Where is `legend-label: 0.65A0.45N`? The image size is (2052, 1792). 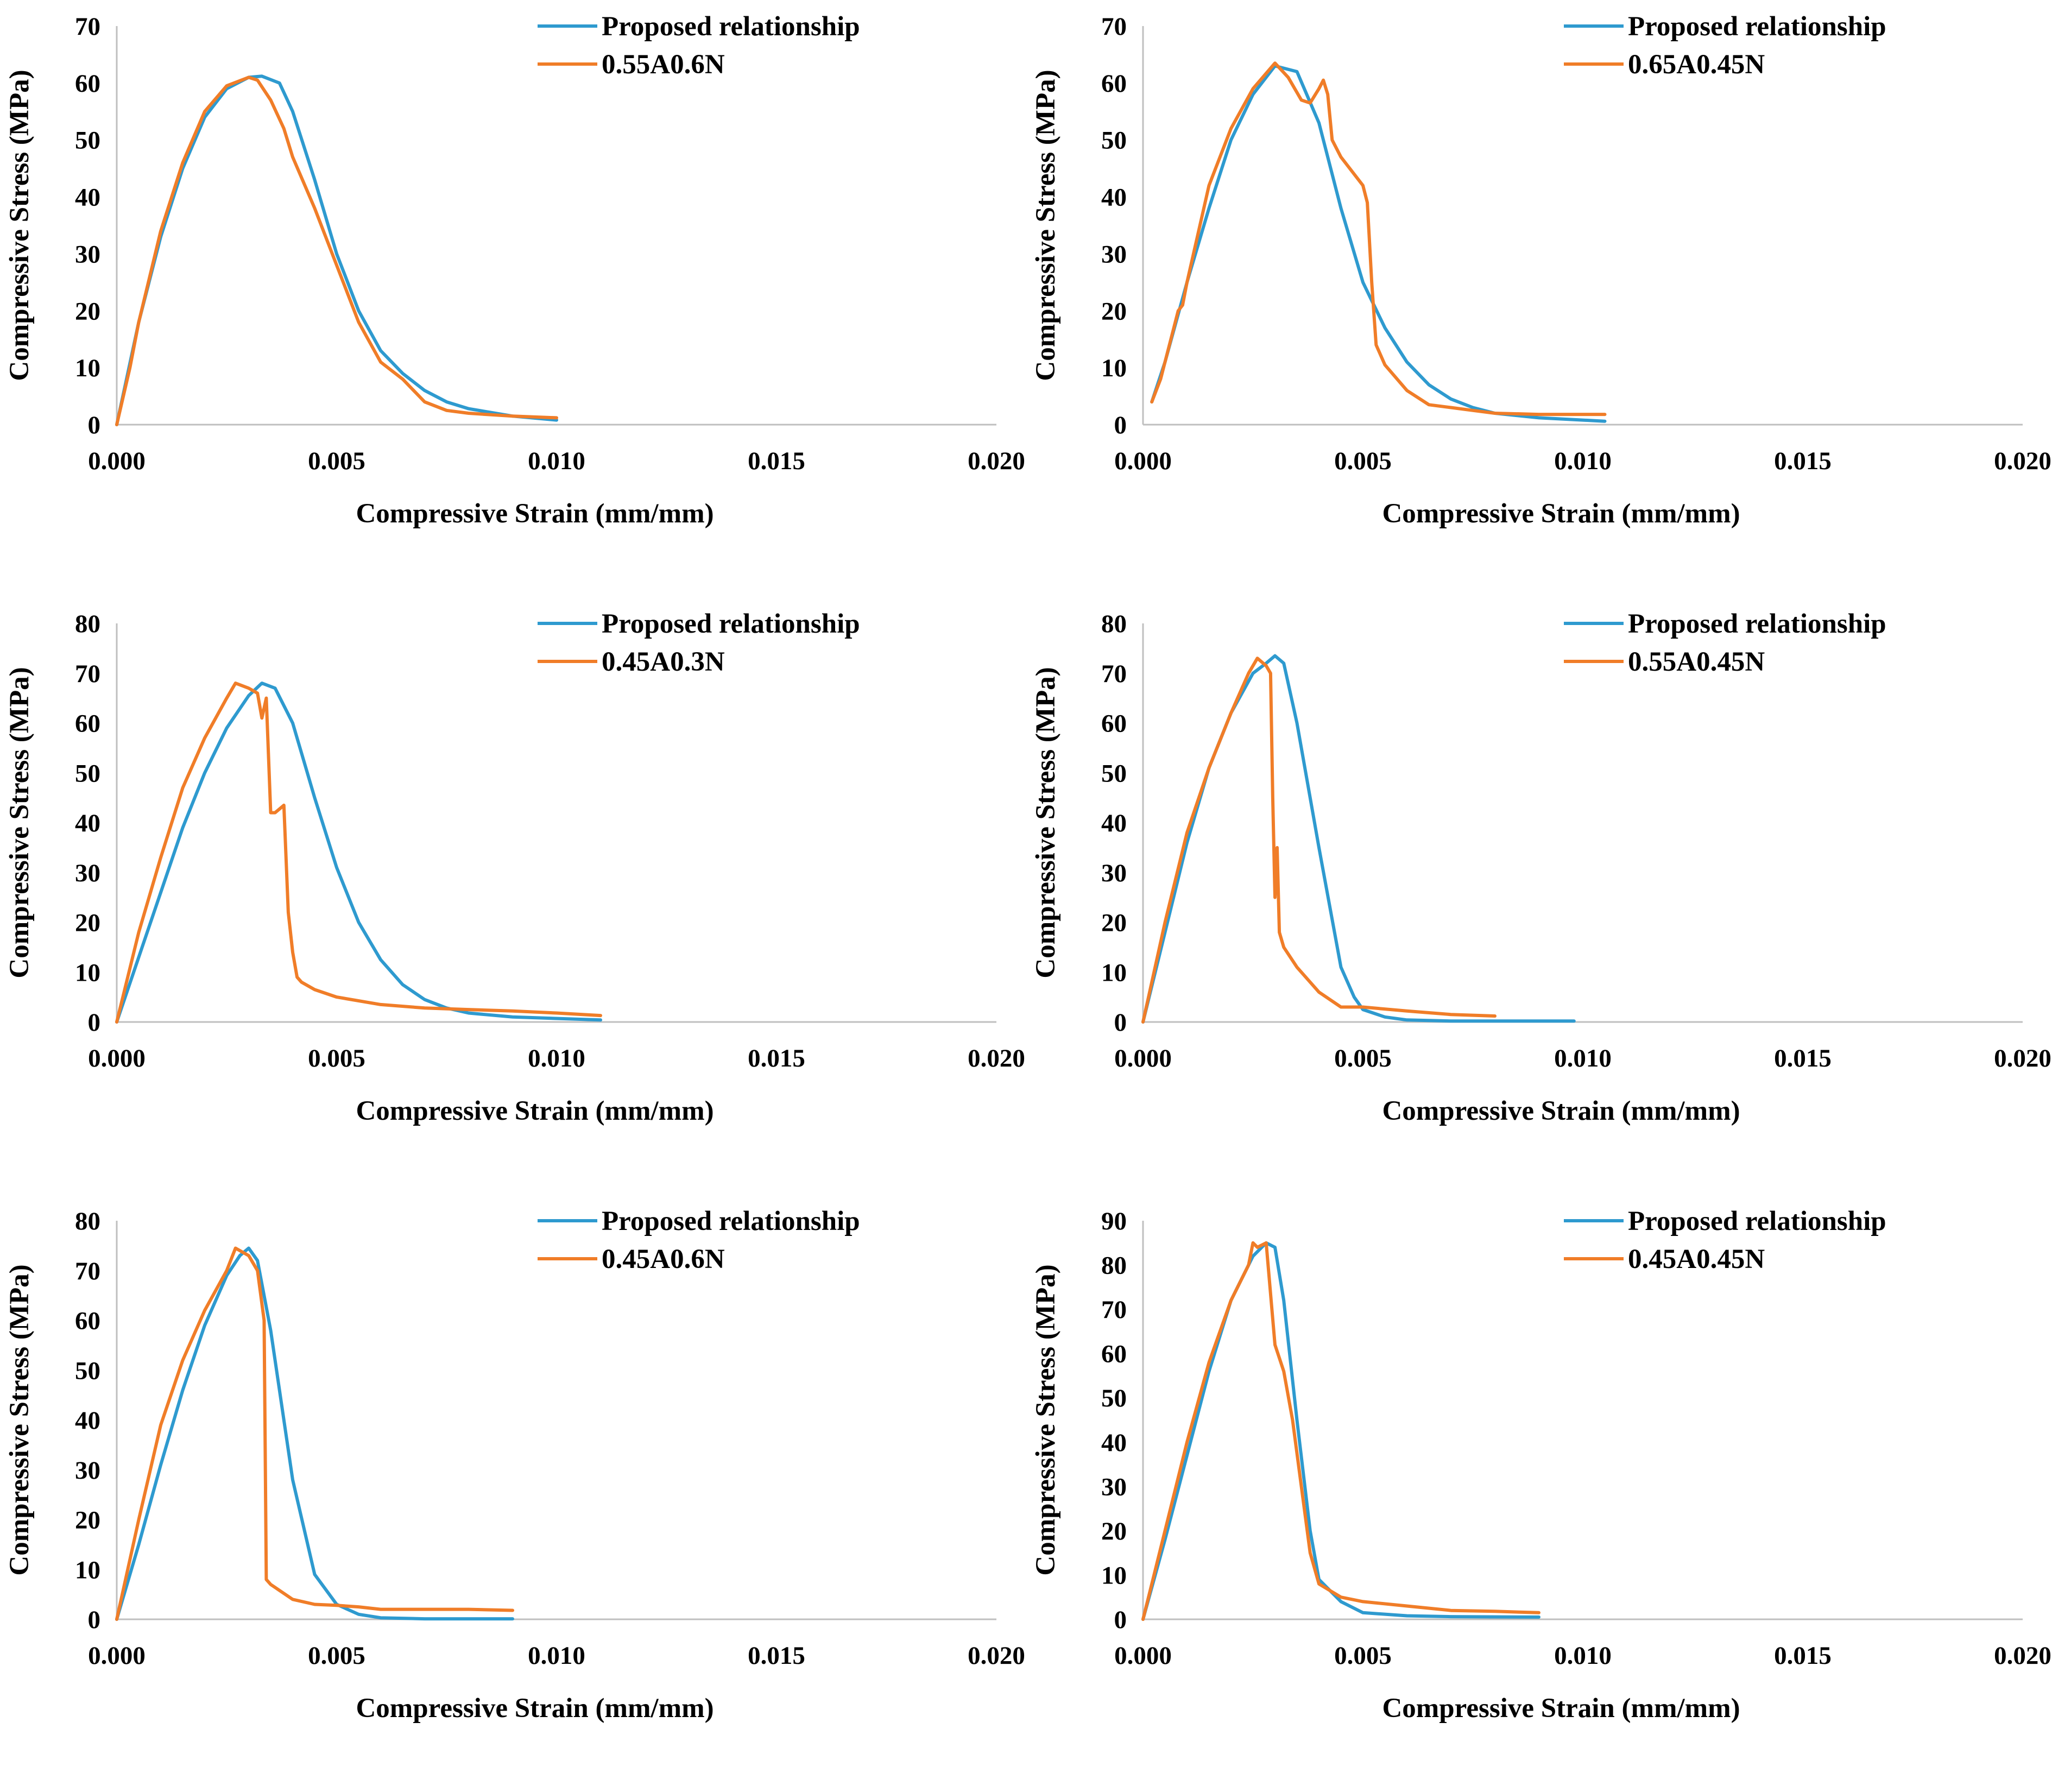 legend-label: 0.65A0.45N is located at coordinates (1696, 65).